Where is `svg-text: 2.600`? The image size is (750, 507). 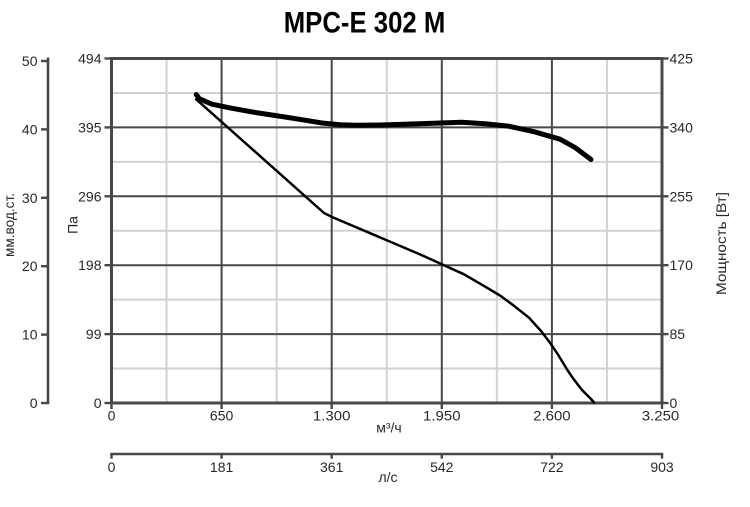
svg-text: 2.600 is located at coordinates (552, 416).